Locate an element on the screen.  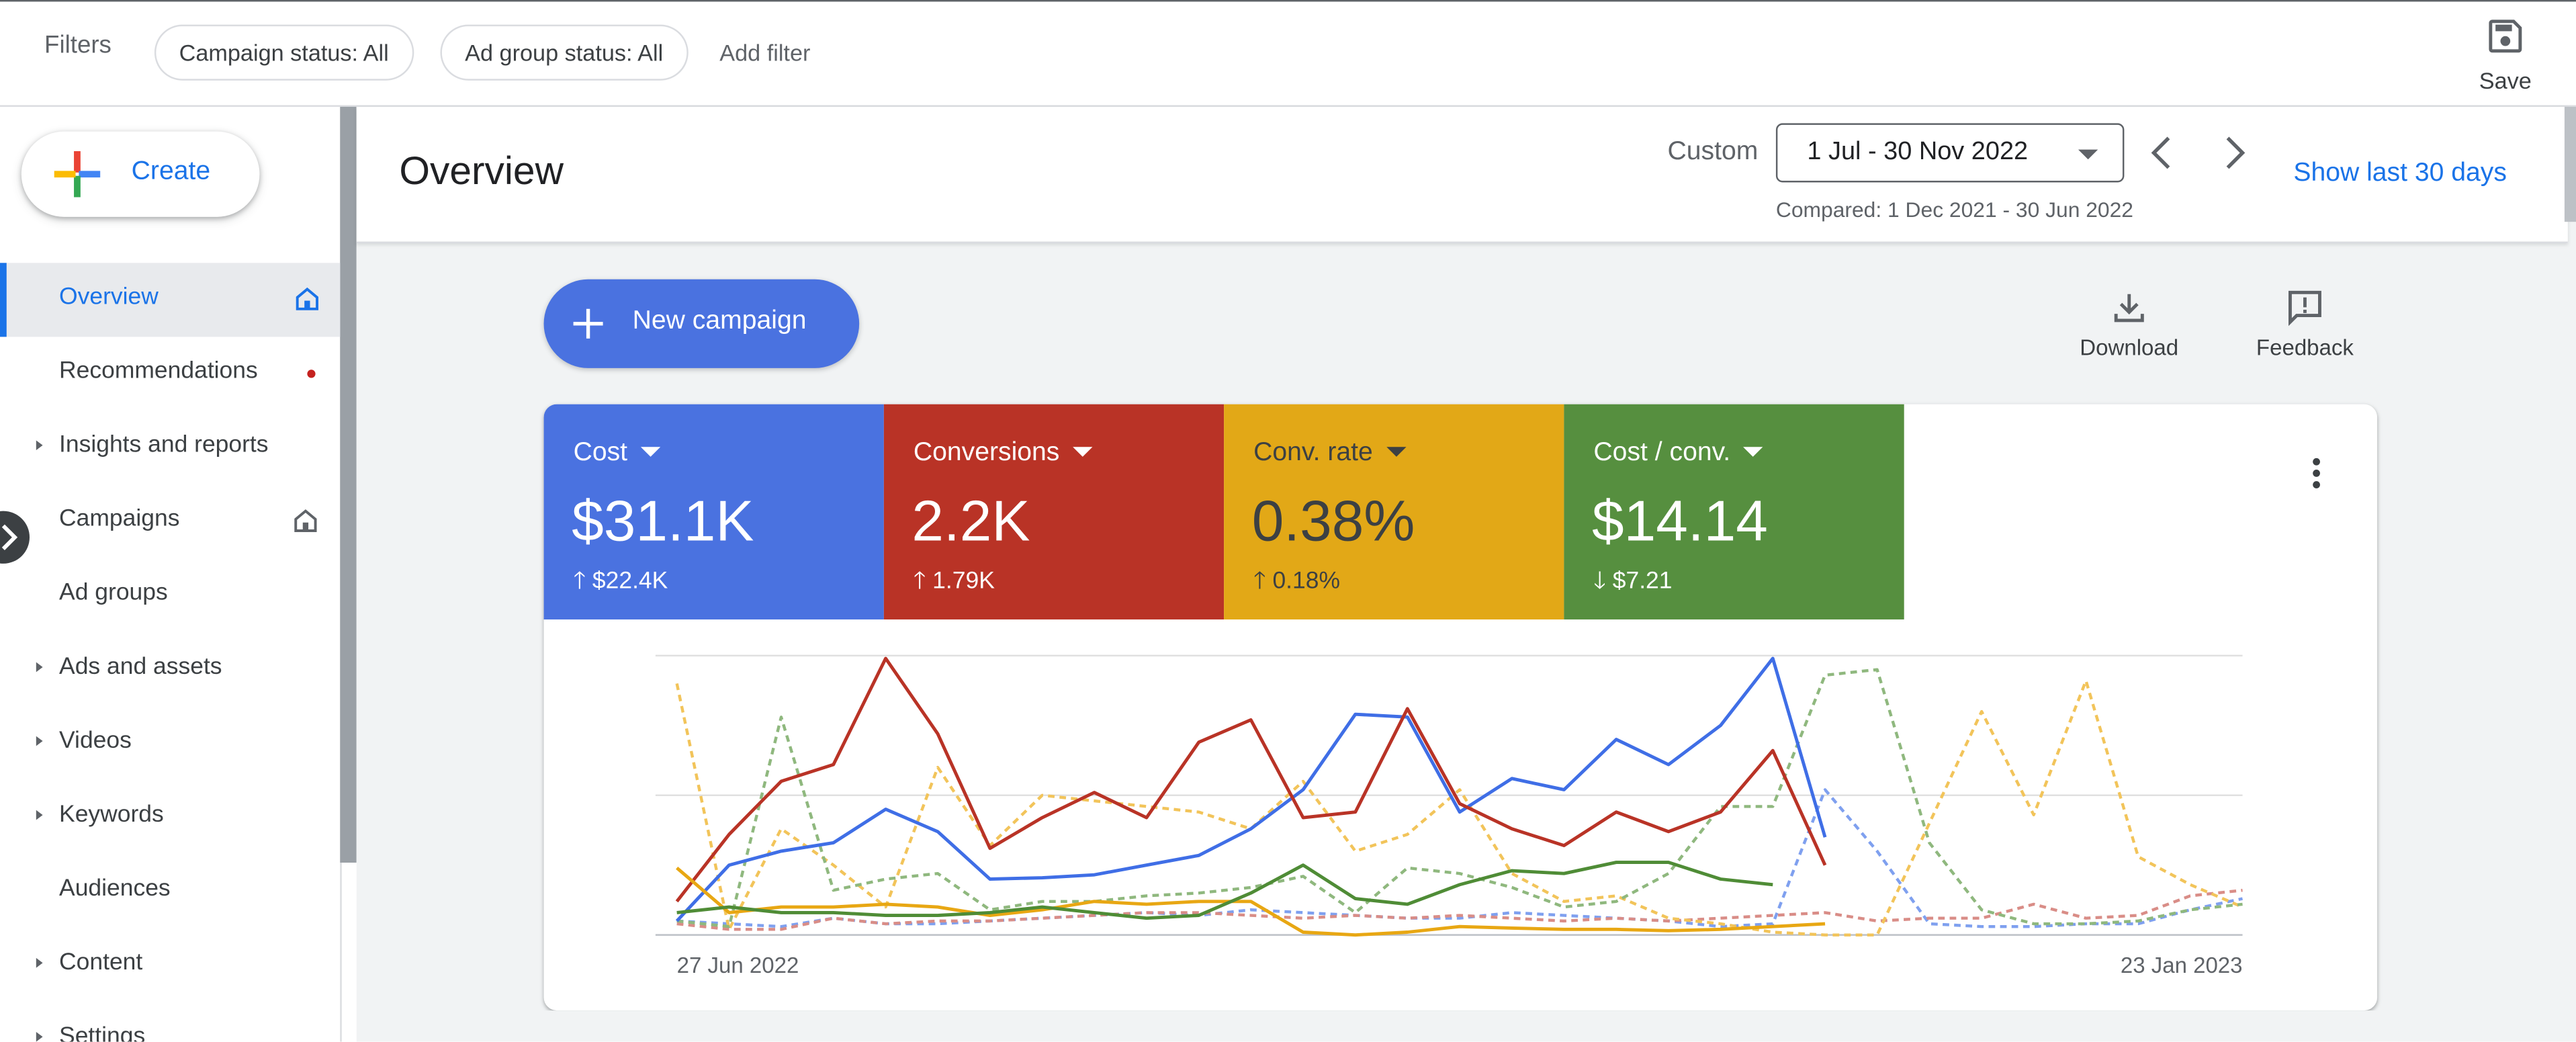
feedback-button: Feedback is located at coordinates (2305, 325).